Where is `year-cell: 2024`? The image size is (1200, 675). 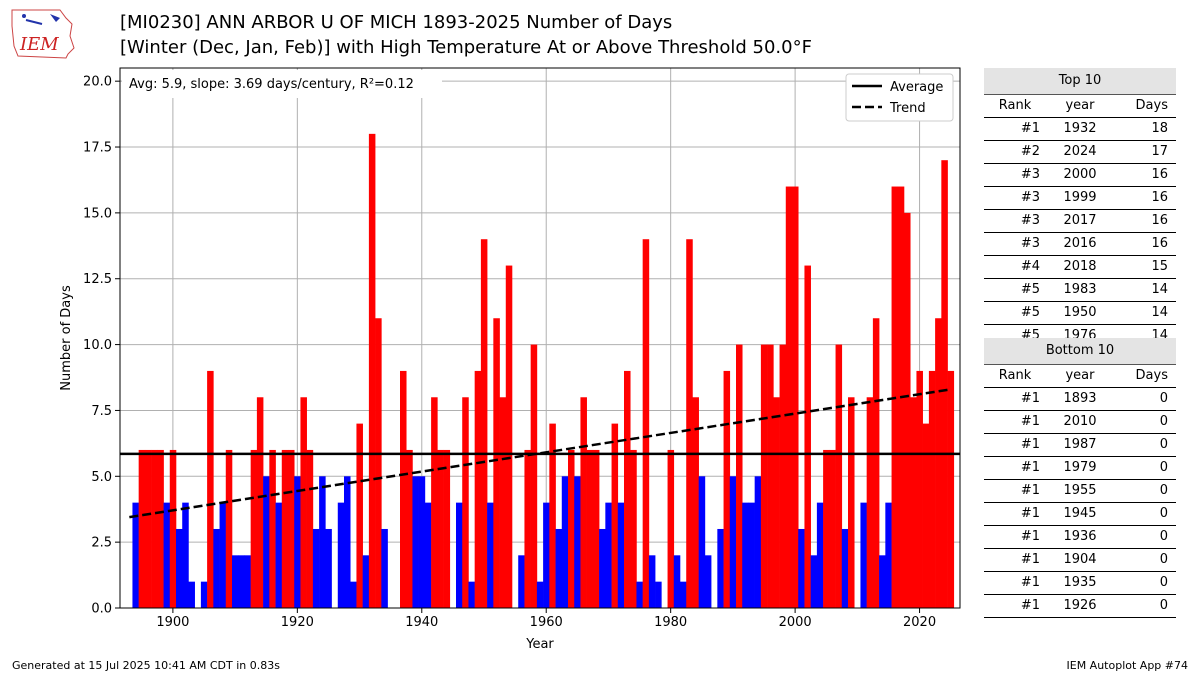
year-cell: 2024 is located at coordinates (1080, 151).